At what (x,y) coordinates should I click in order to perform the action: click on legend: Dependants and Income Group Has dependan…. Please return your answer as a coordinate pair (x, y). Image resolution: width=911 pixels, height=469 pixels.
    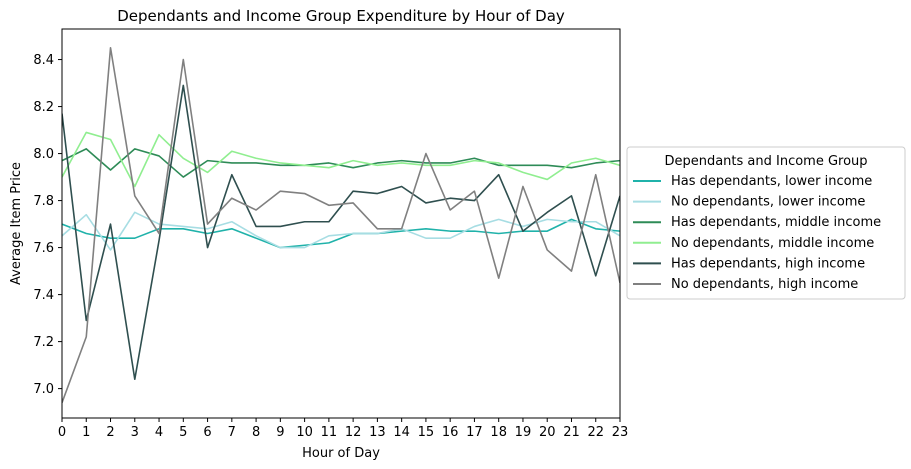
    Looking at the image, I should click on (766, 223).